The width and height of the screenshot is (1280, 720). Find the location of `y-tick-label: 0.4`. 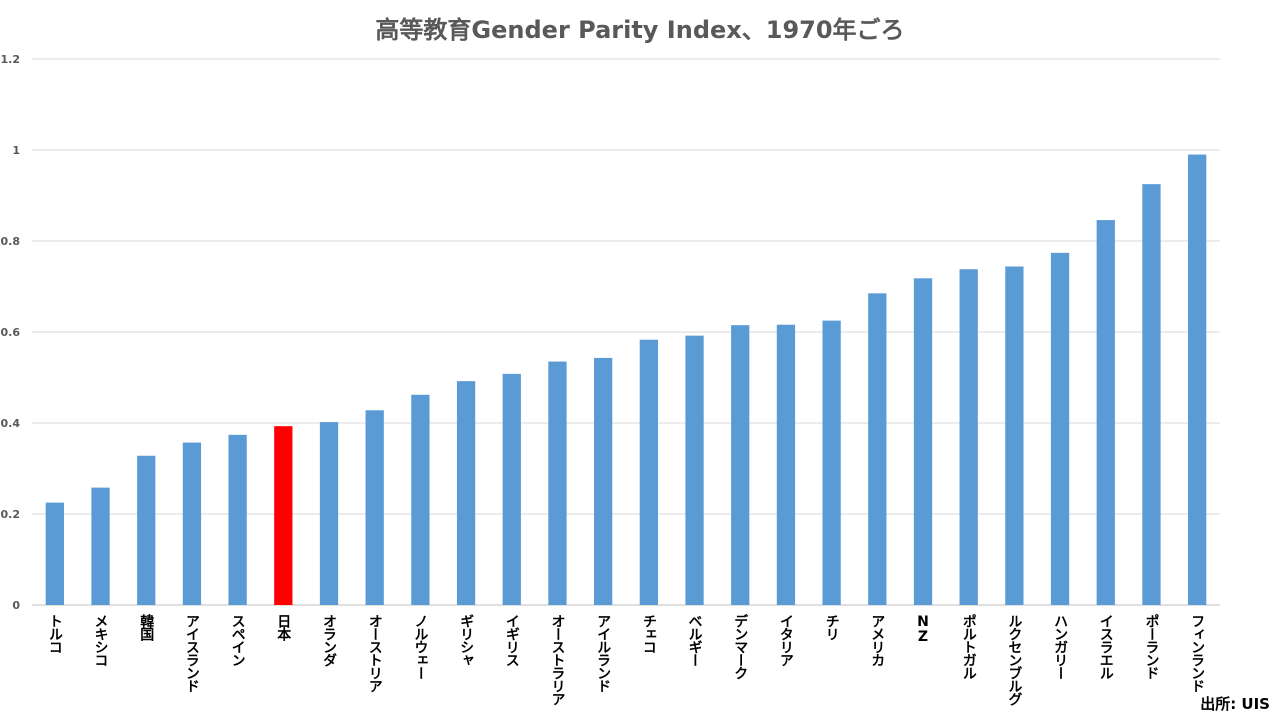

y-tick-label: 0.4 is located at coordinates (11, 423).